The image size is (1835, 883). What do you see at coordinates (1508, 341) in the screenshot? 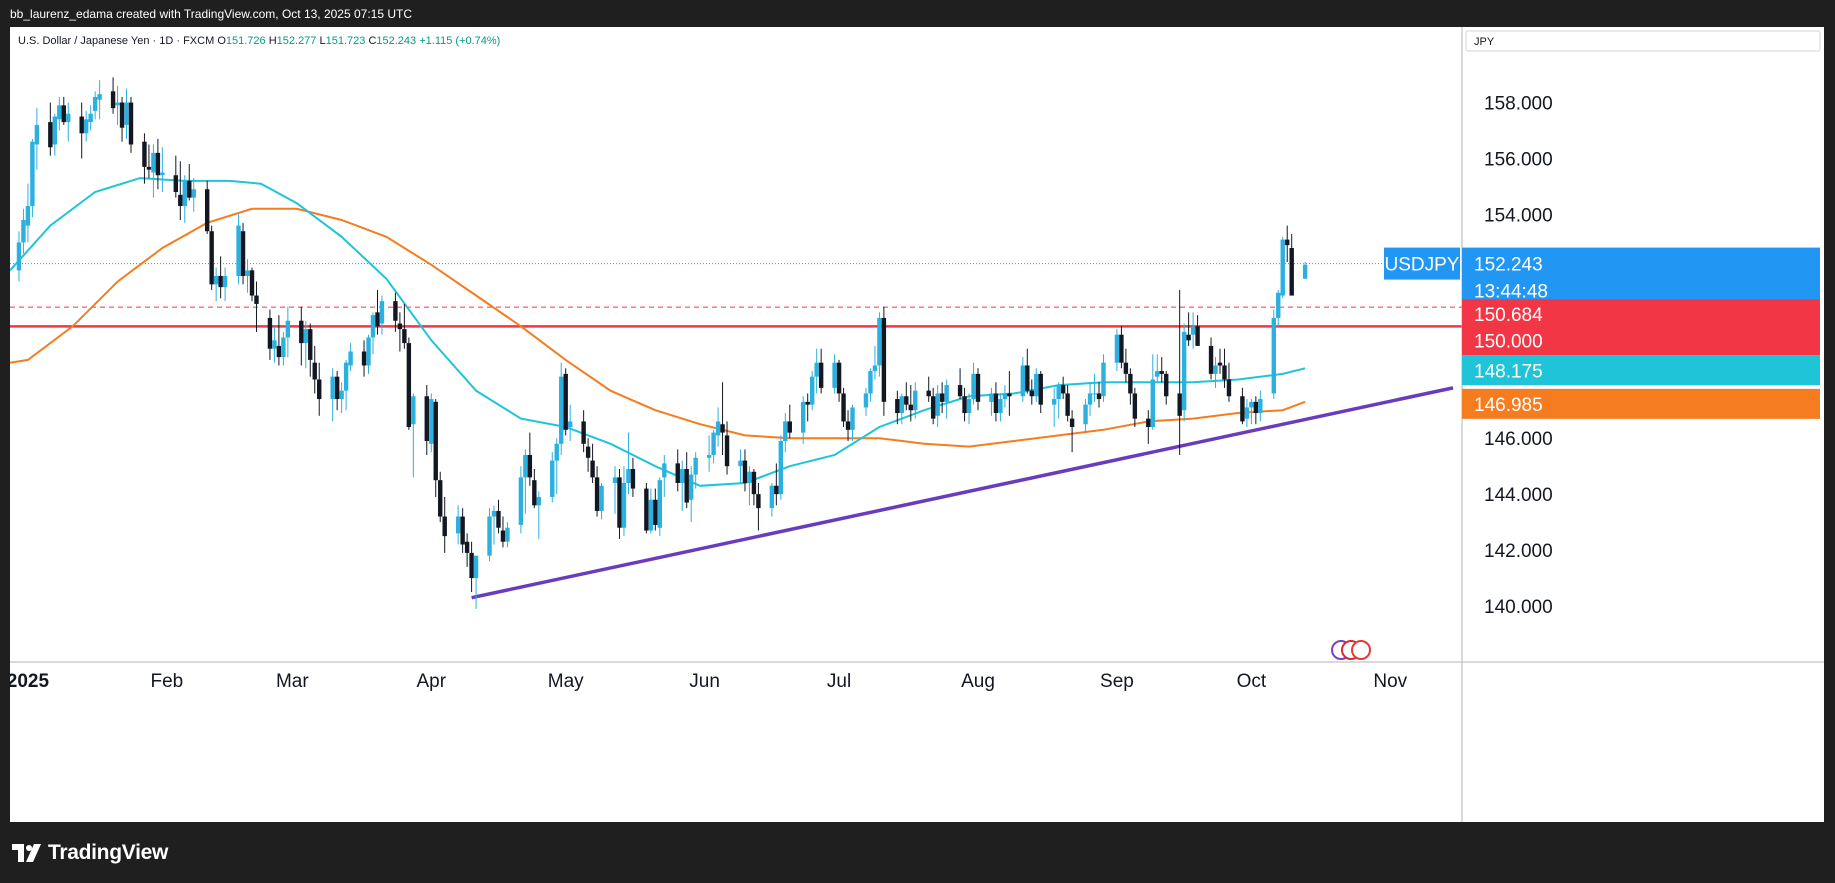
I see `level-2-label: 150.000` at bounding box center [1508, 341].